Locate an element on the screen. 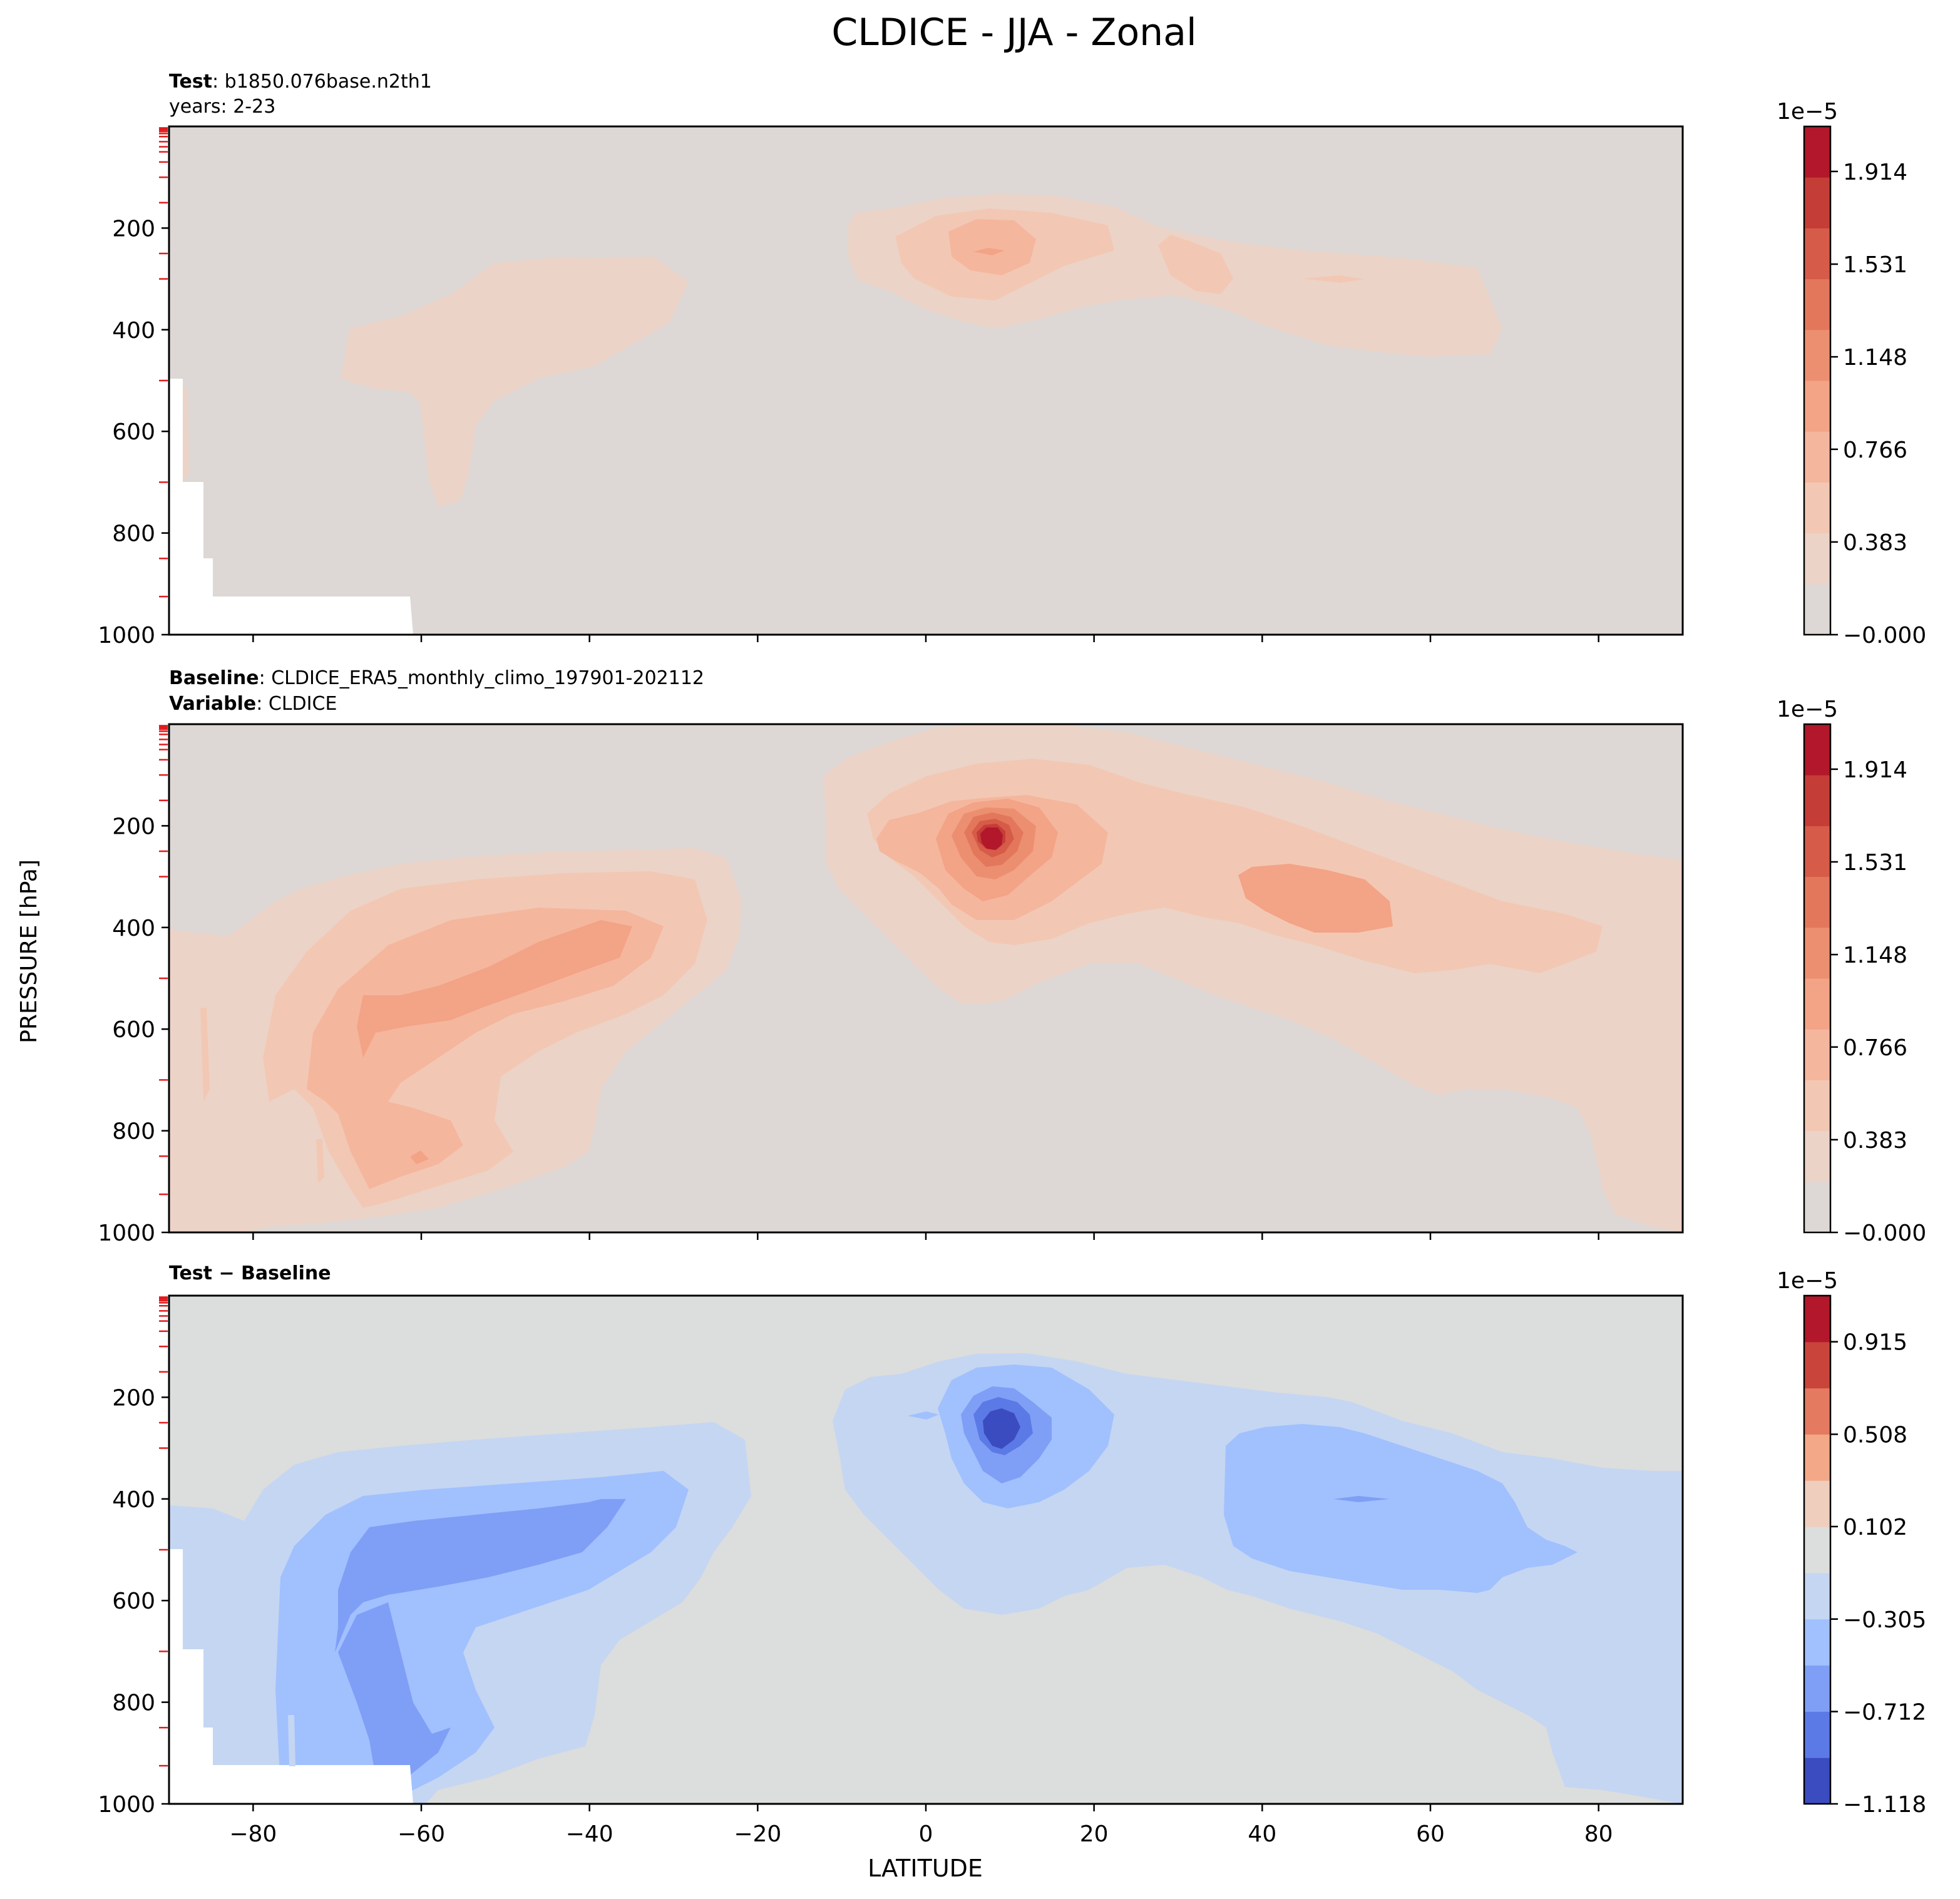 The height and width of the screenshot is (1899, 1960). diff-contour-tropical-max is located at coordinates (1001, 1428).